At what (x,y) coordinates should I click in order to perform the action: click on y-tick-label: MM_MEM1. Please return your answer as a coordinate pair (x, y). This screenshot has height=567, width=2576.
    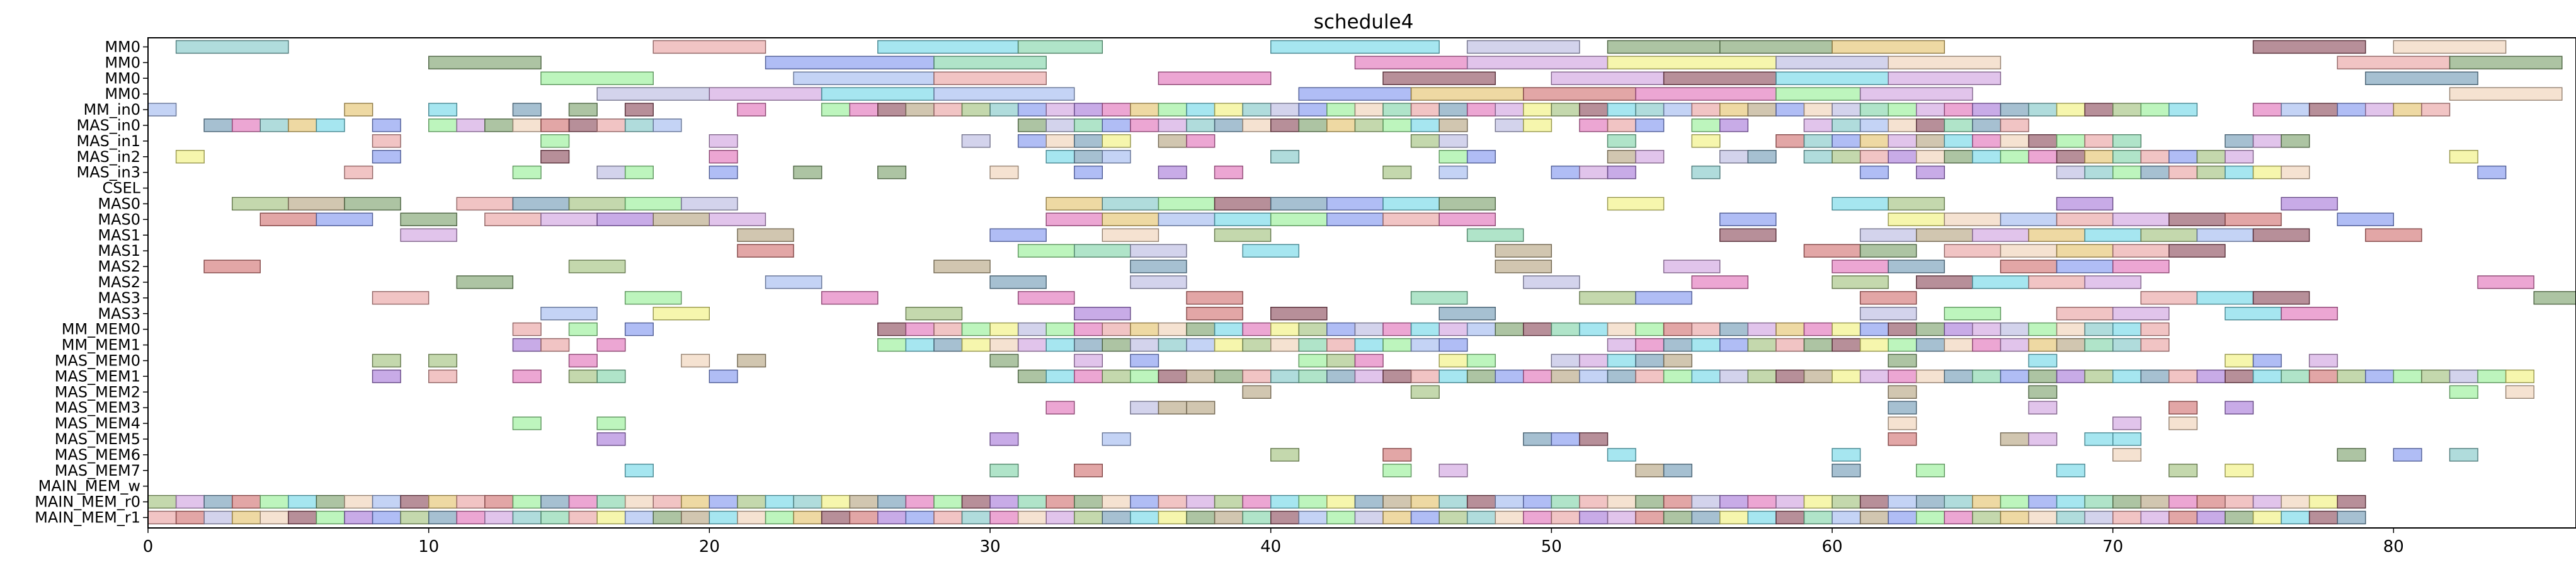
    Looking at the image, I should click on (101, 345).